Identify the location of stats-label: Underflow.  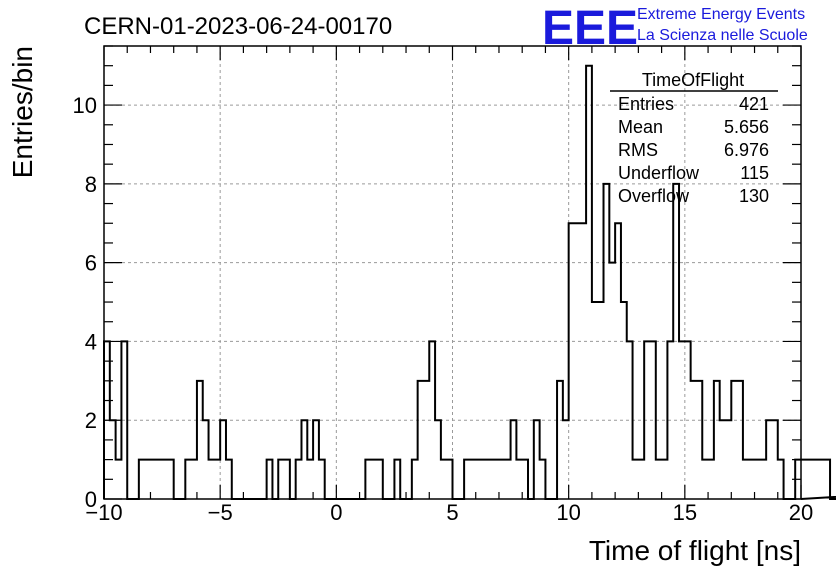
(659, 173).